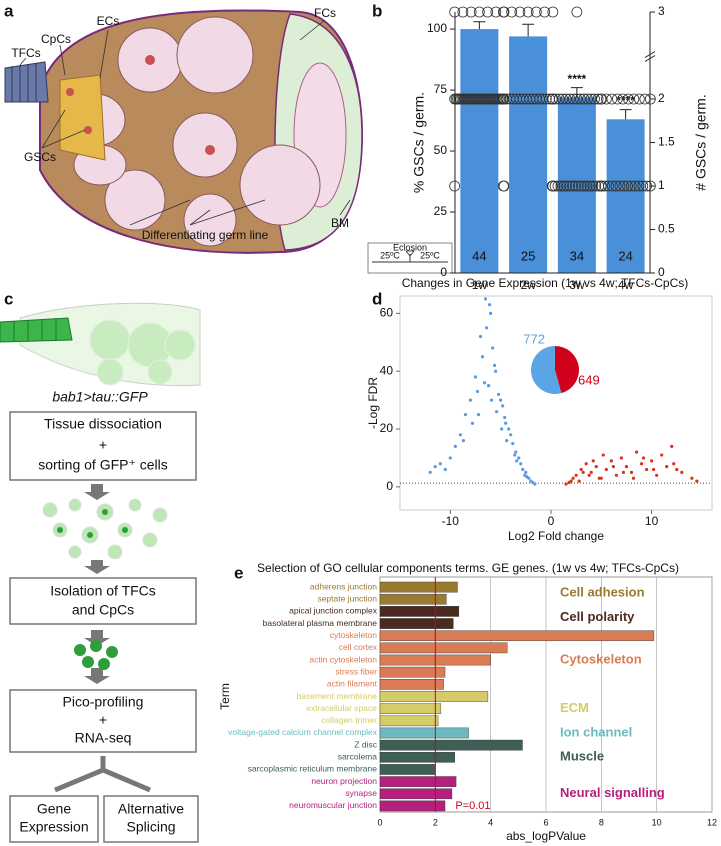 The image size is (721, 846). Describe the element at coordinates (225, 696) in the screenshot. I see `y-axis-label: Term` at that location.